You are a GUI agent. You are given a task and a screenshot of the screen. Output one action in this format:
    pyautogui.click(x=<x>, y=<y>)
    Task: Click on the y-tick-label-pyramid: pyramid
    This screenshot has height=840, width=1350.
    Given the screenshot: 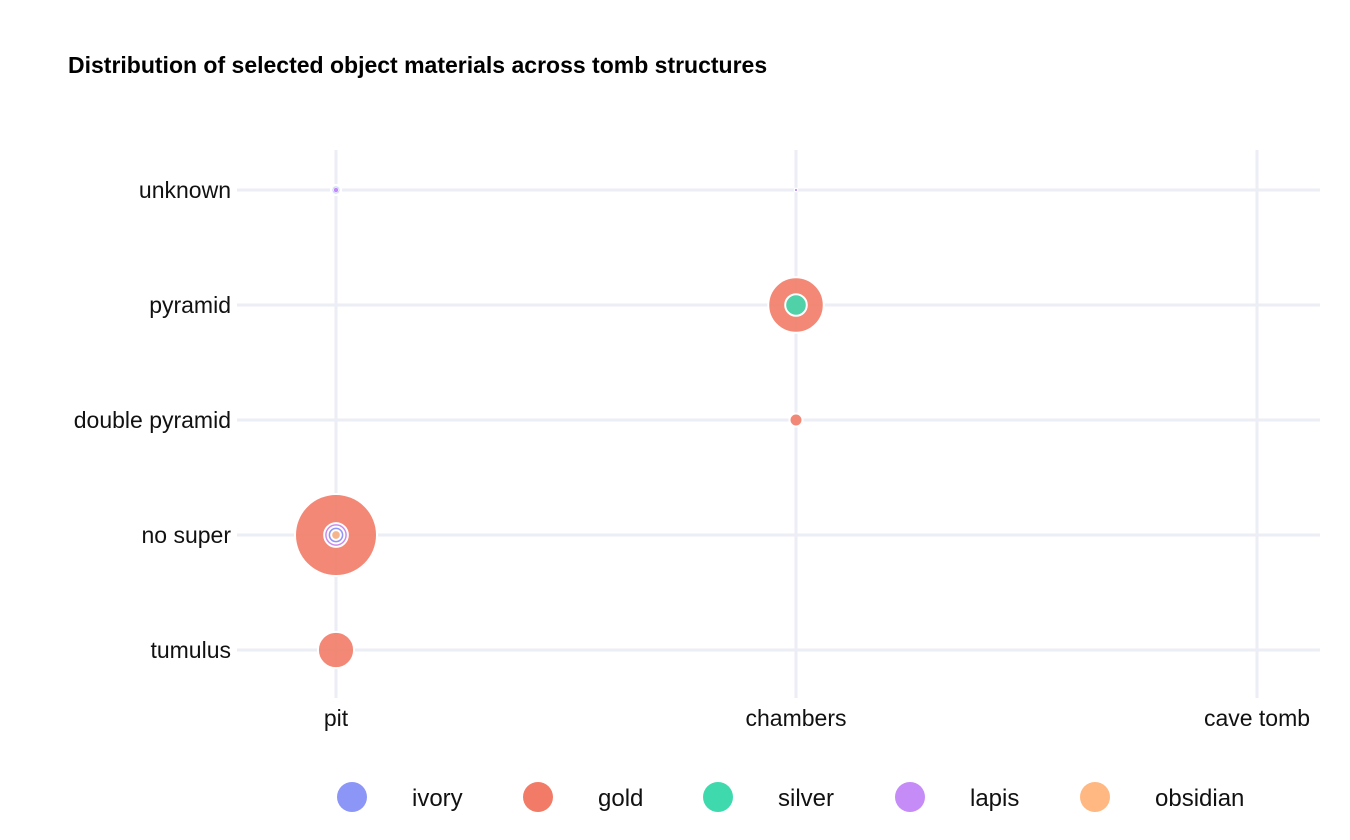 What is the action you would take?
    pyautogui.click(x=190, y=305)
    